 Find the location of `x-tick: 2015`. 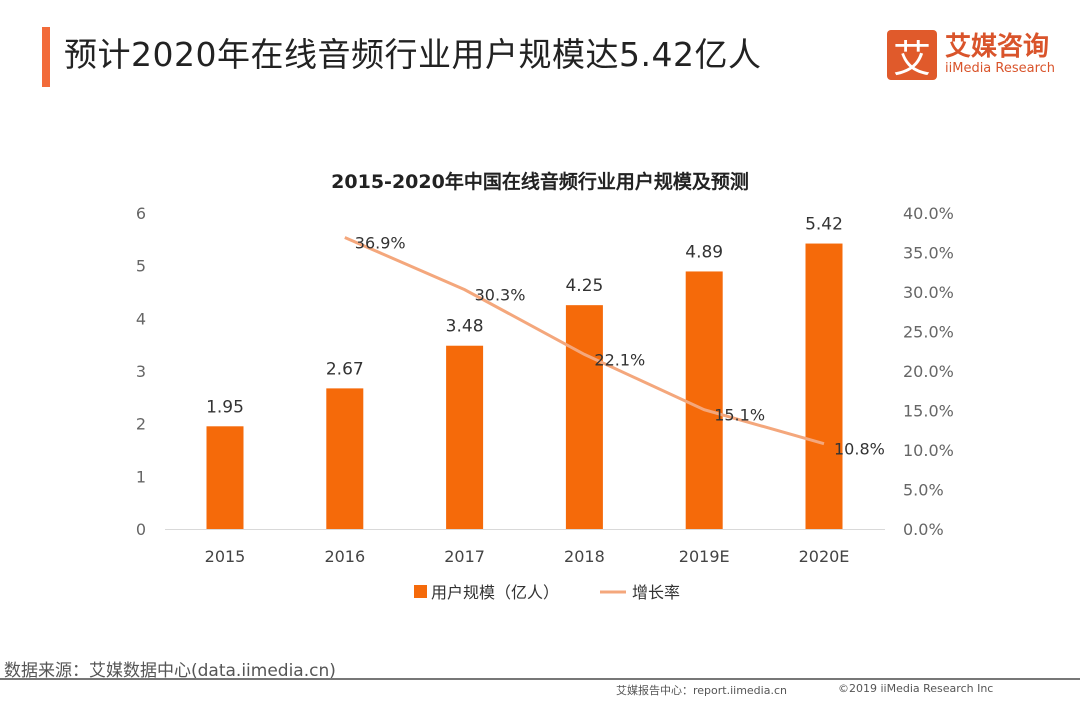

x-tick: 2015 is located at coordinates (225, 556).